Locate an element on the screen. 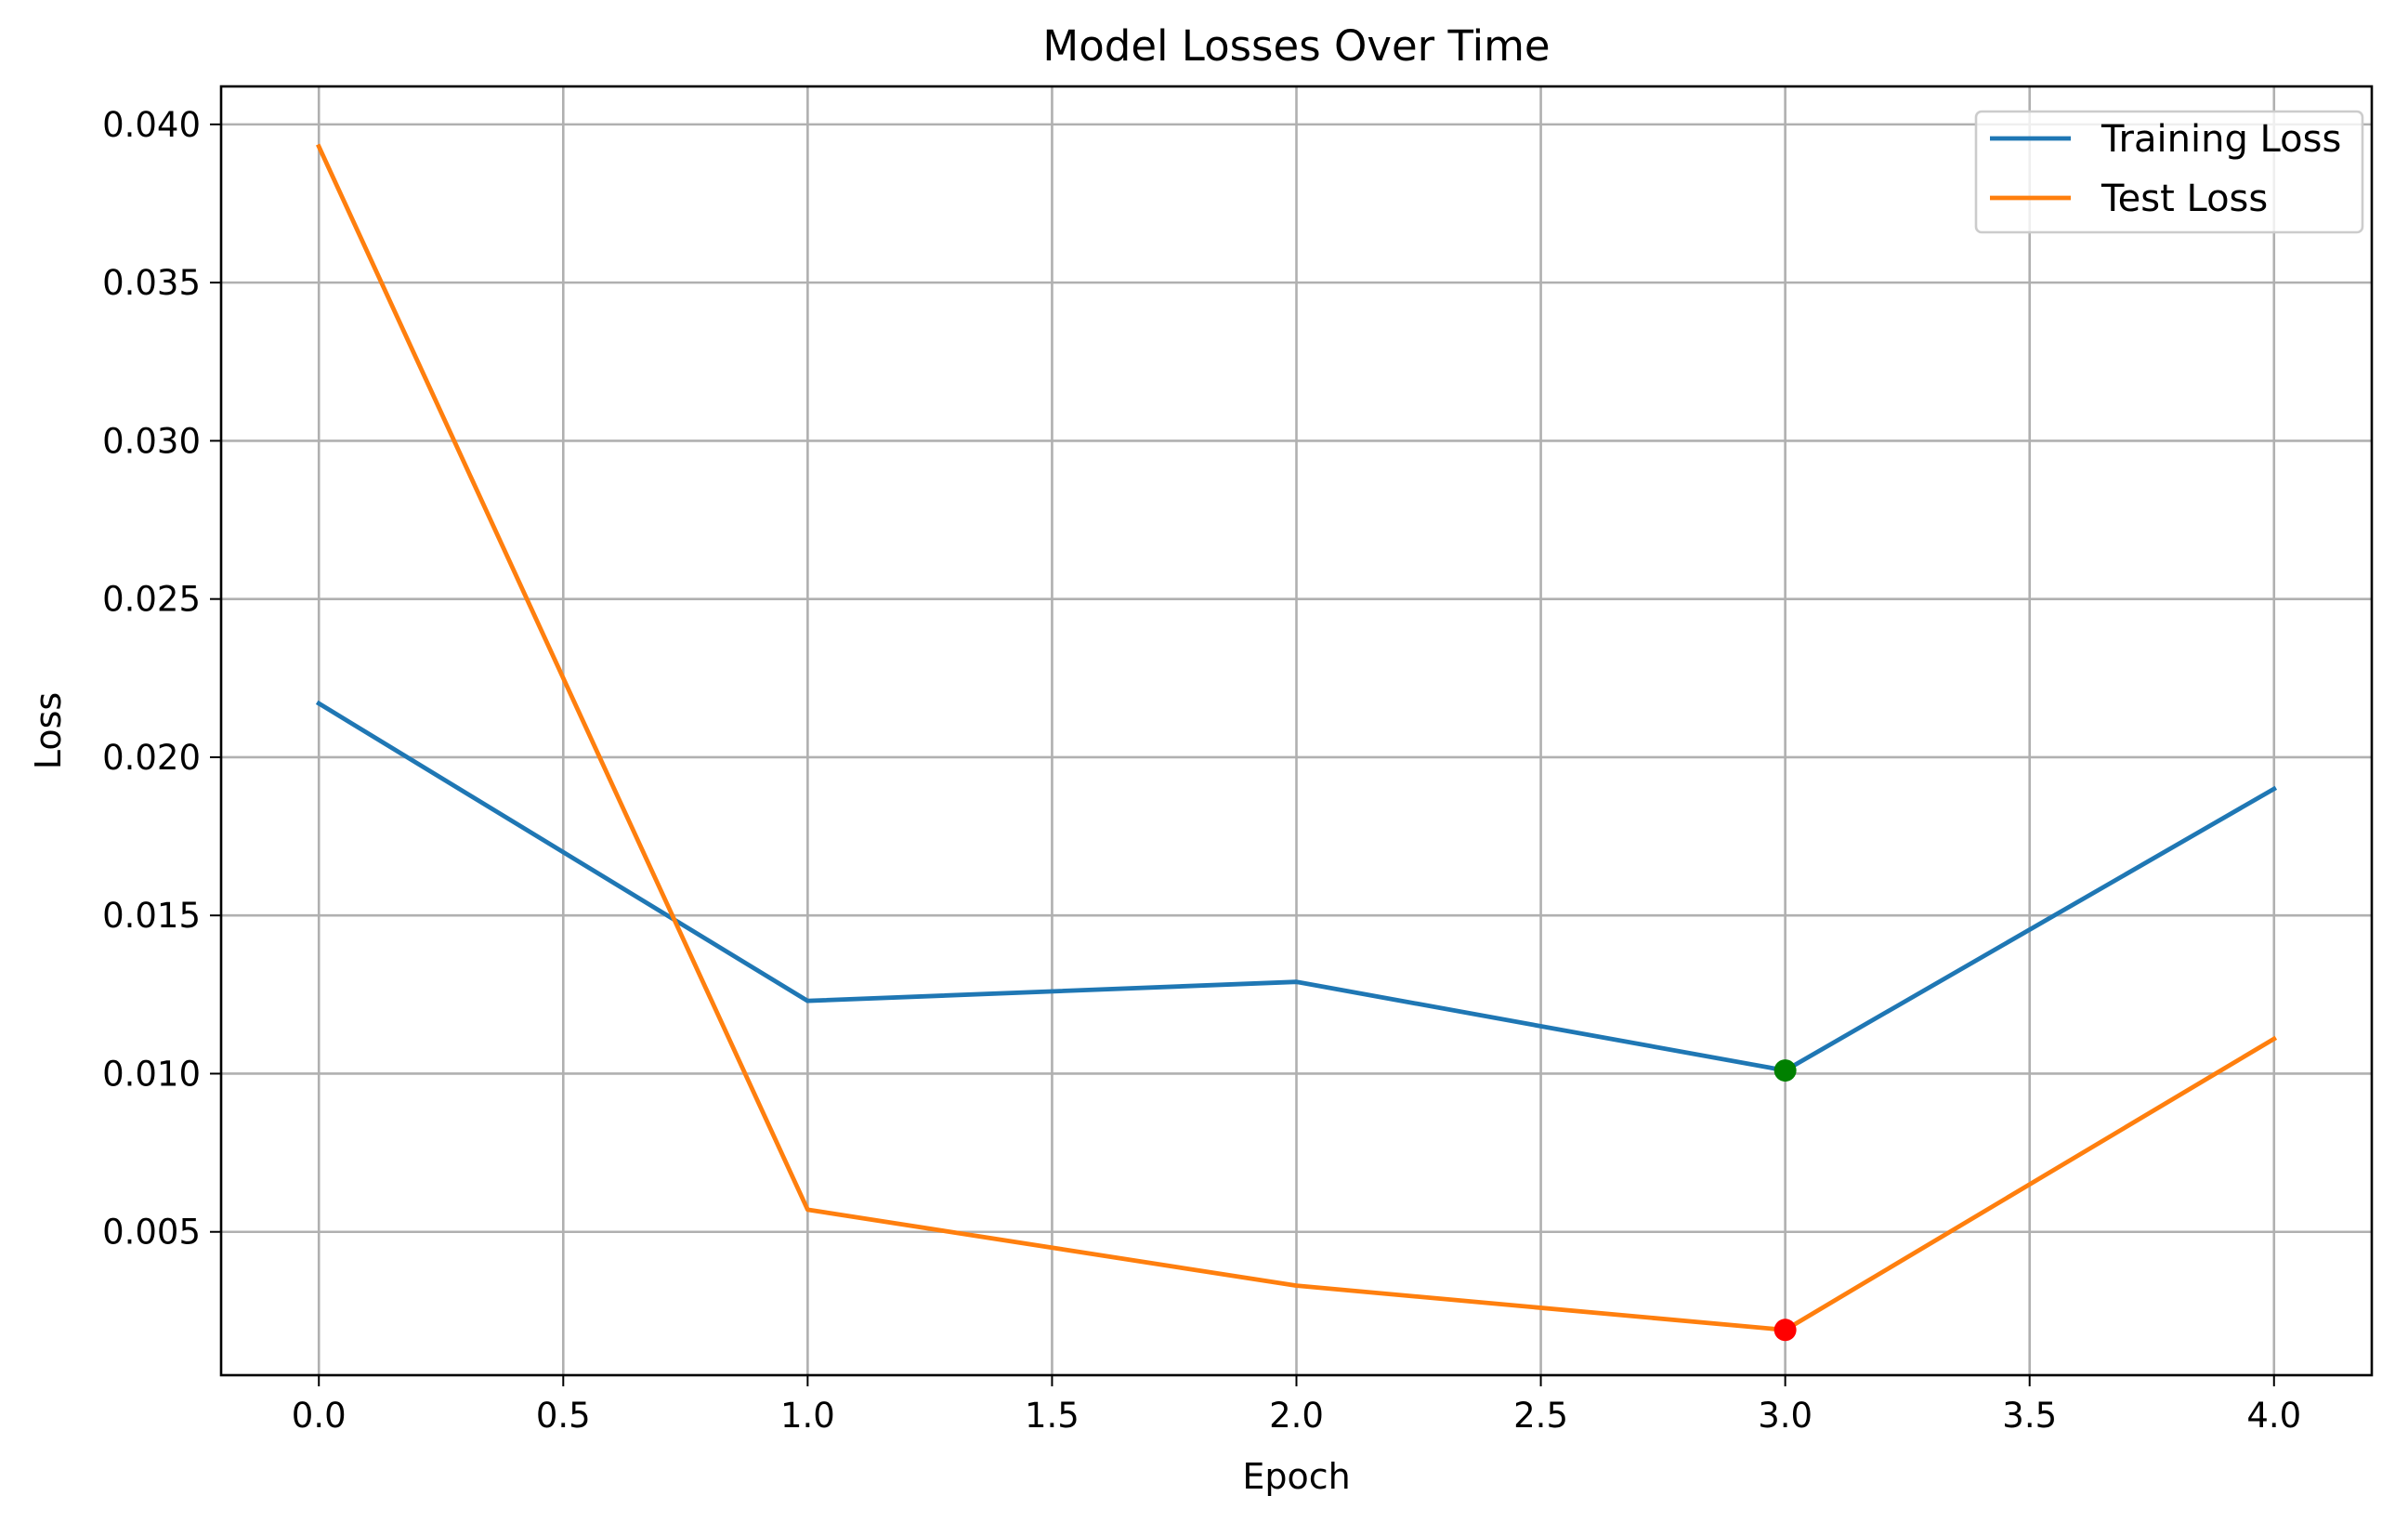 The width and height of the screenshot is (2408, 1522). y-tick-label: 0.040 is located at coordinates (151, 125).